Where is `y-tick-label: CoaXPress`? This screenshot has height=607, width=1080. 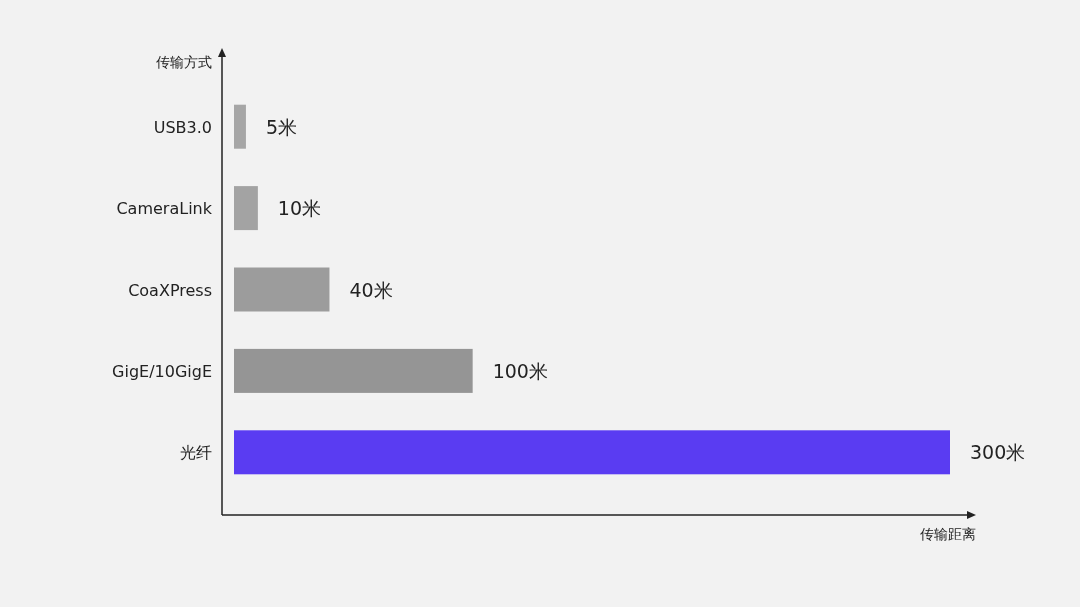
y-tick-label: CoaXPress is located at coordinates (170, 290).